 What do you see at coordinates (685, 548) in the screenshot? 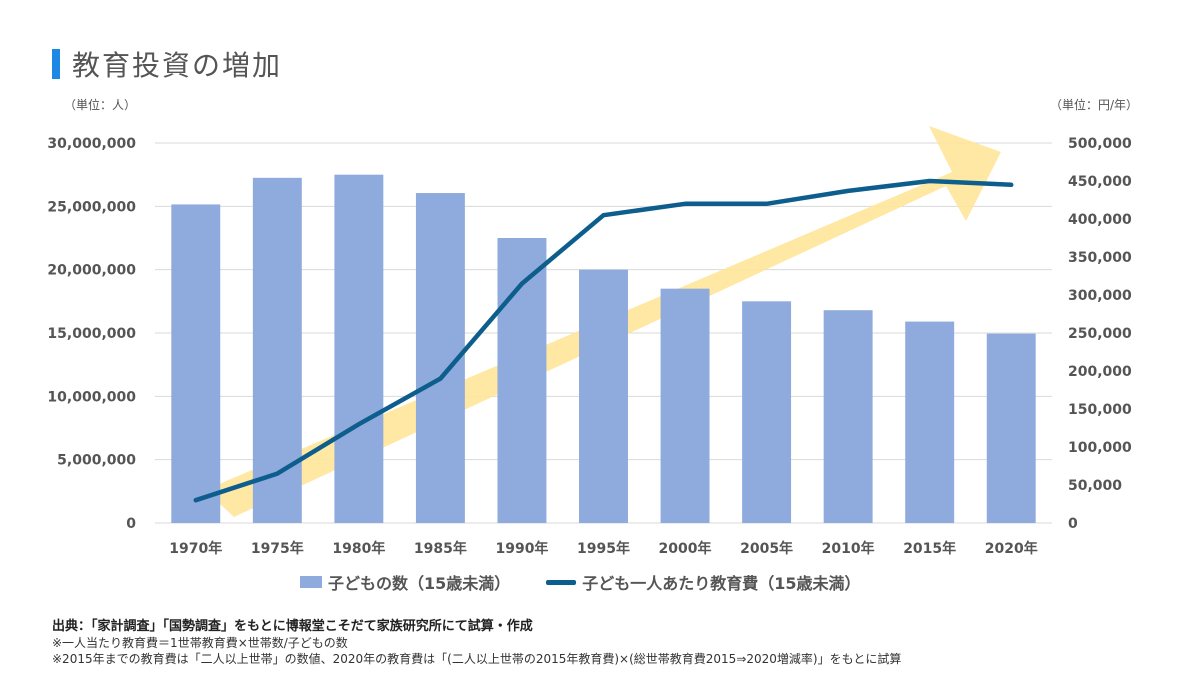
I see `x-tick-label: 2000年` at bounding box center [685, 548].